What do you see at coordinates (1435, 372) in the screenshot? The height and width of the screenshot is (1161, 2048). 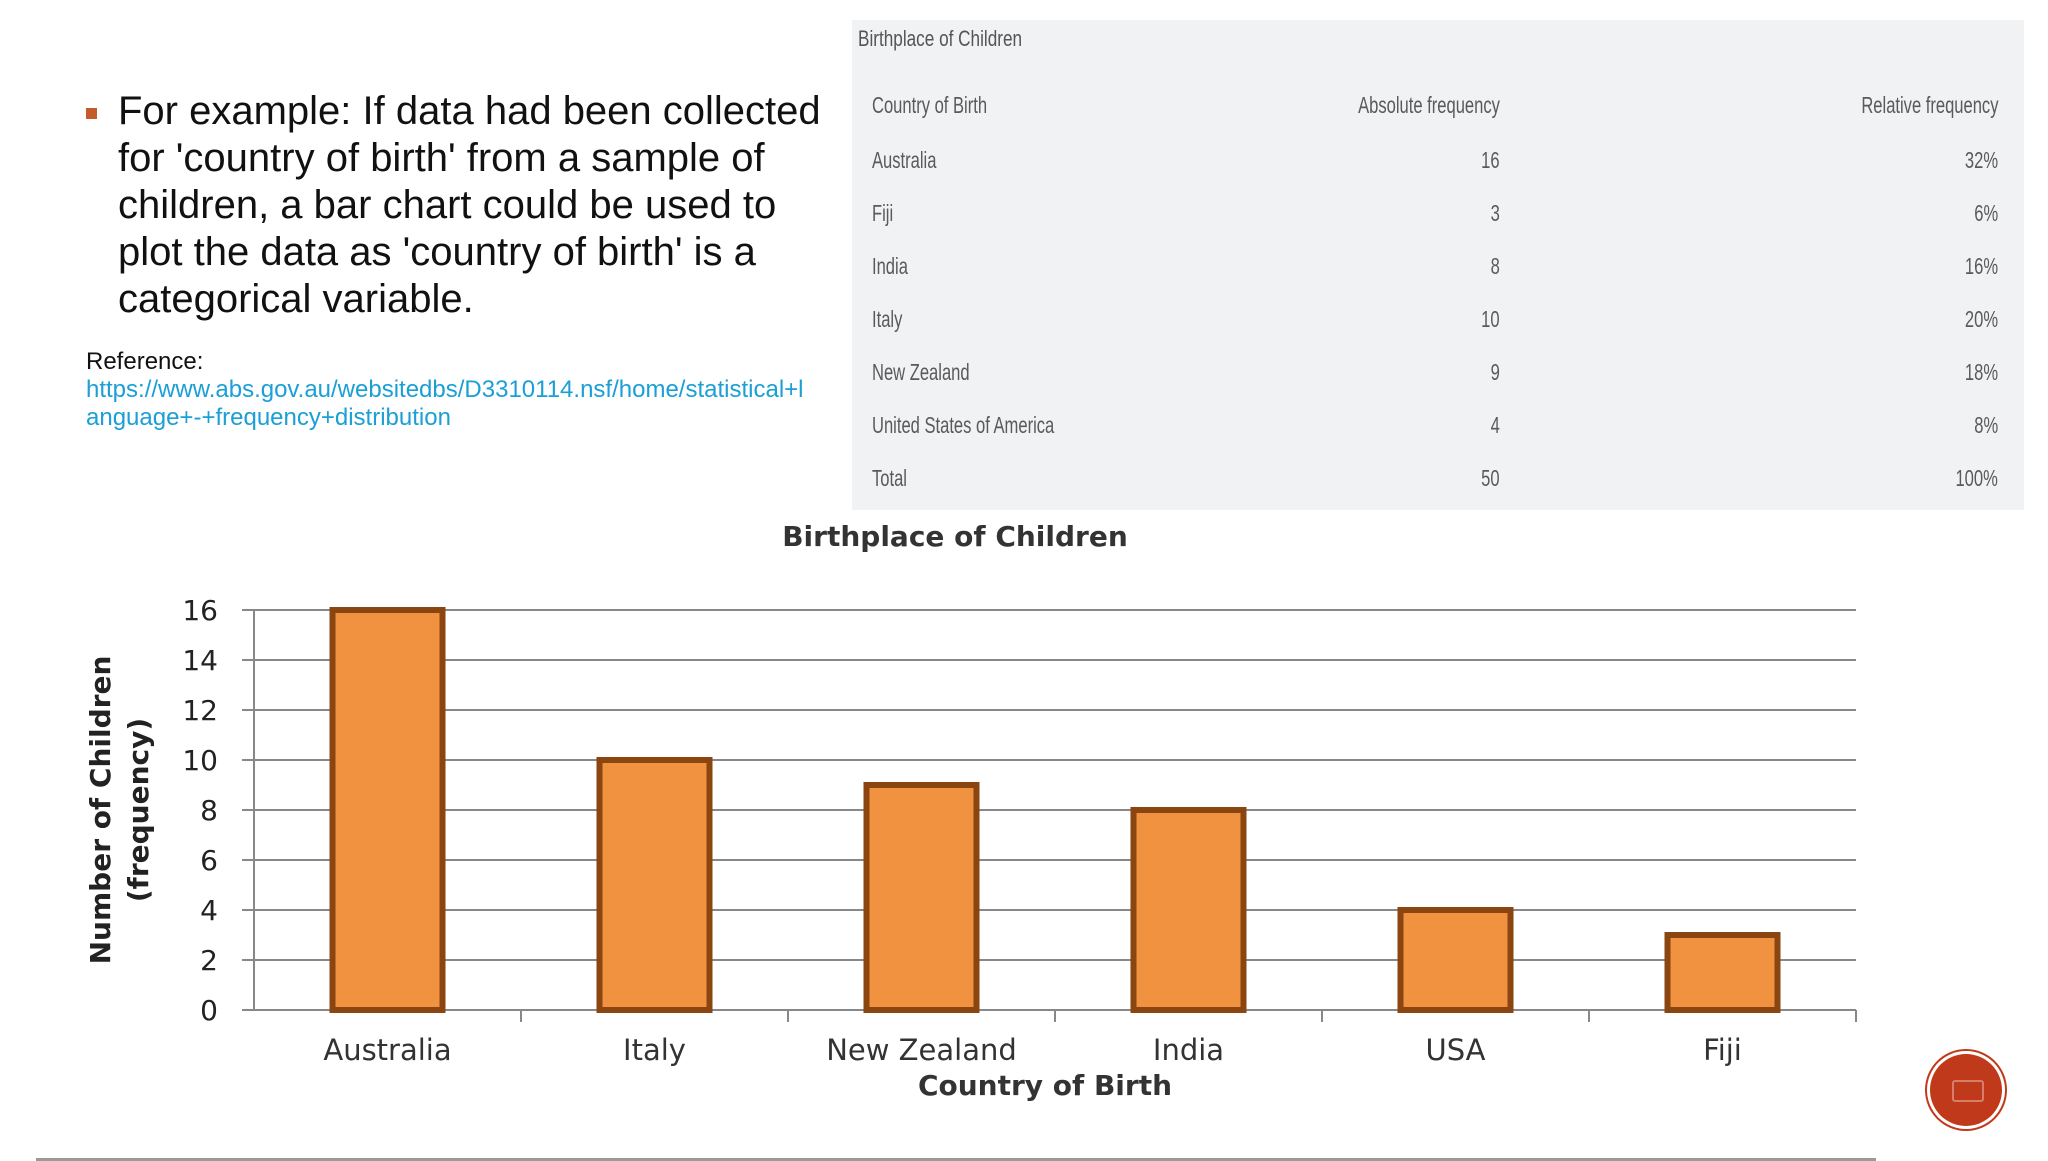 I see `table-row: New Zealand 9 18%` at bounding box center [1435, 372].